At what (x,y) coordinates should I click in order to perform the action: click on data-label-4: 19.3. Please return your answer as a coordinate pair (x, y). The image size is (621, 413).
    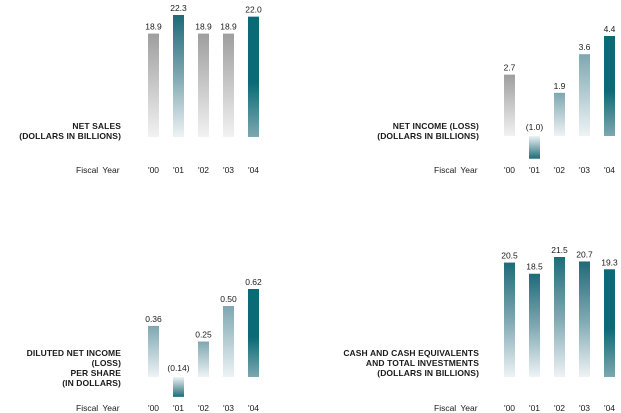
    Looking at the image, I should click on (609, 262).